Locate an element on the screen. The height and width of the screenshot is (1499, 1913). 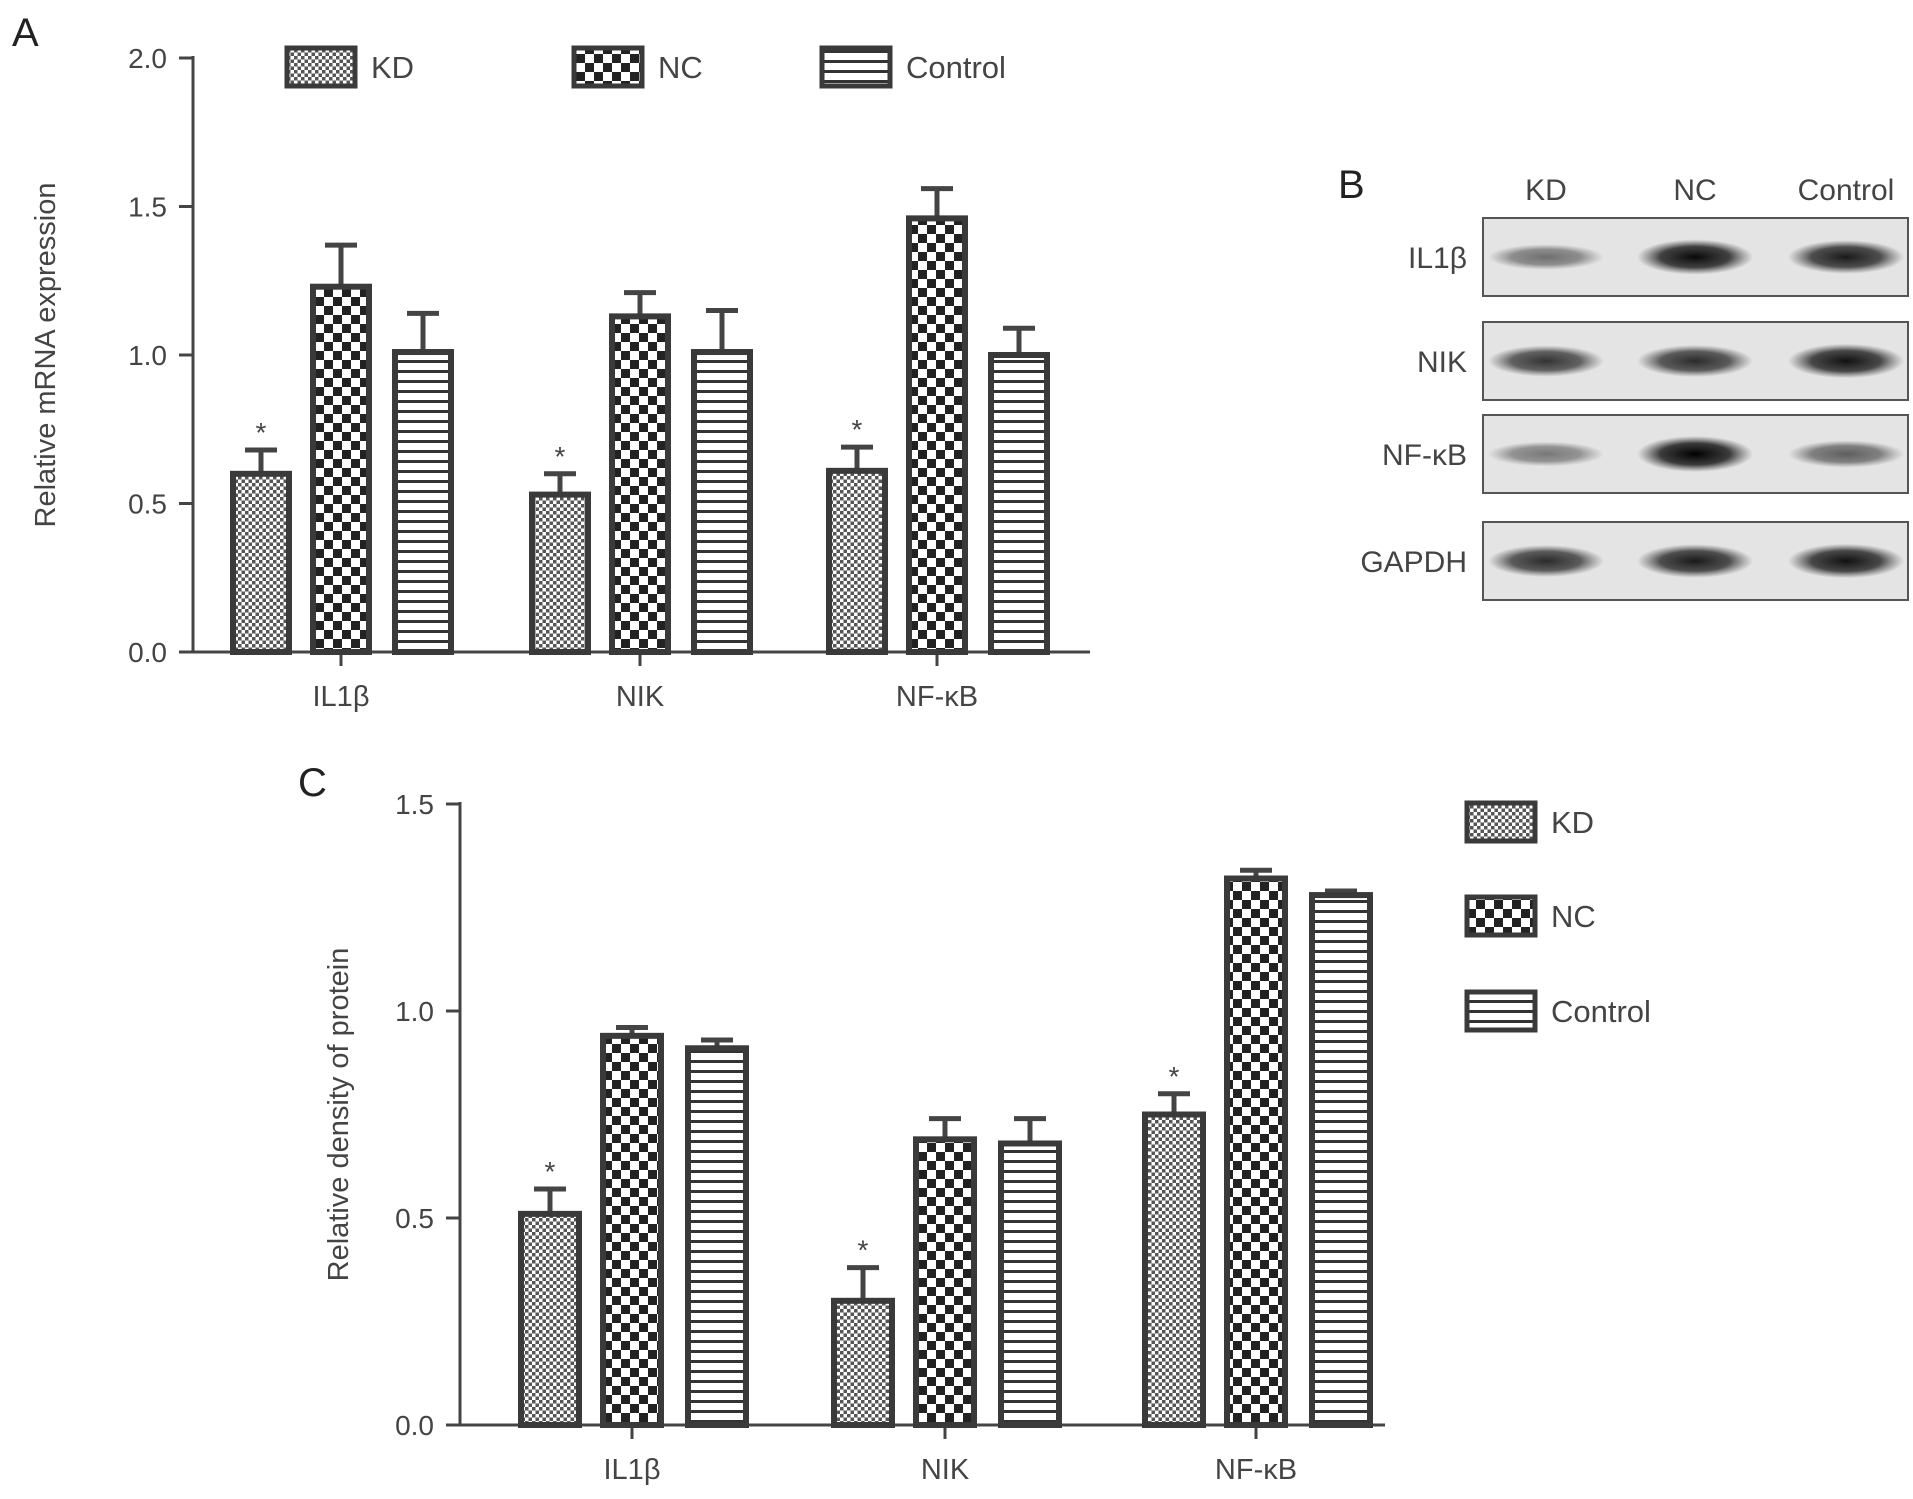
lane-label: NC is located at coordinates (1694, 190).